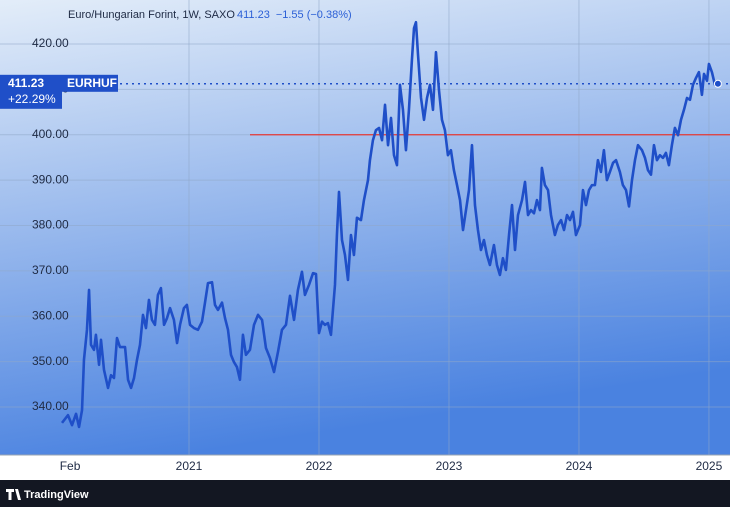 Image resolution: width=730 pixels, height=507 pixels. I want to click on y-tick-label: 400.00, so click(50, 134).